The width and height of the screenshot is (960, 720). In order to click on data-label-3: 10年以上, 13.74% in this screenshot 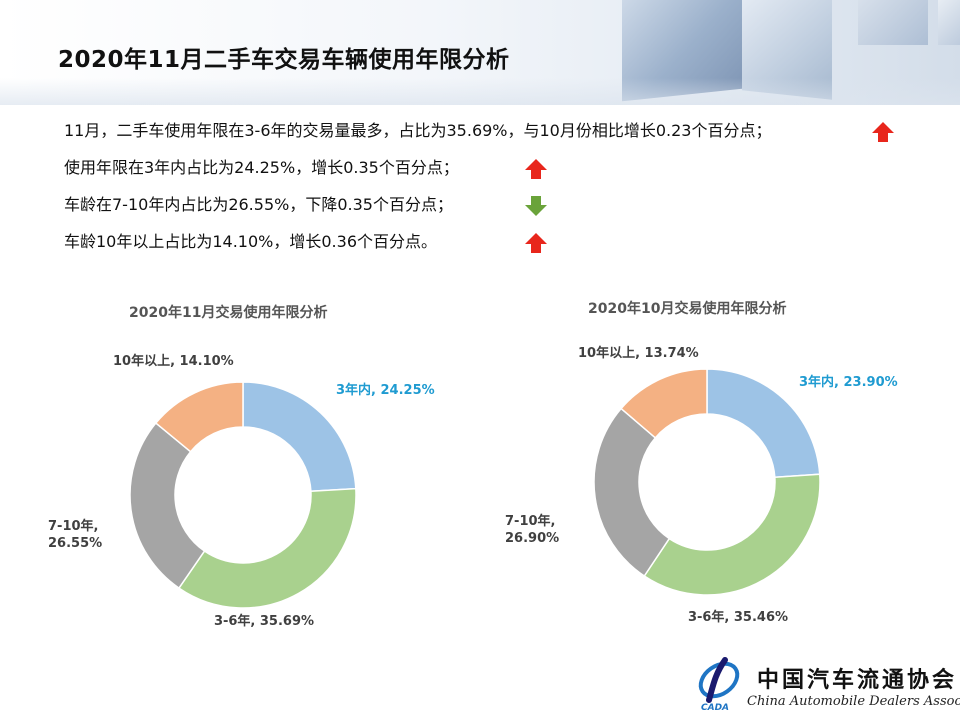, I will do `click(638, 353)`.